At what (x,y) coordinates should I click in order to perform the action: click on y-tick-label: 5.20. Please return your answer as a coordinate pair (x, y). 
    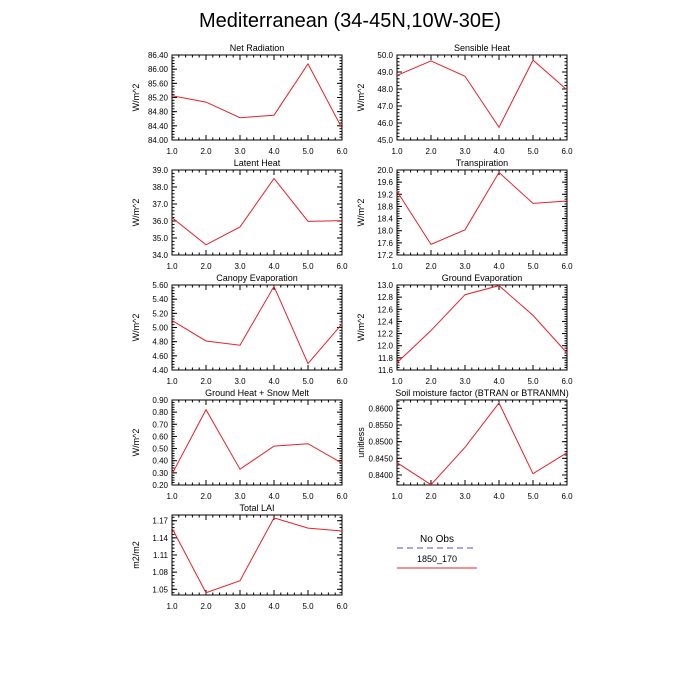
    Looking at the image, I should click on (160, 313).